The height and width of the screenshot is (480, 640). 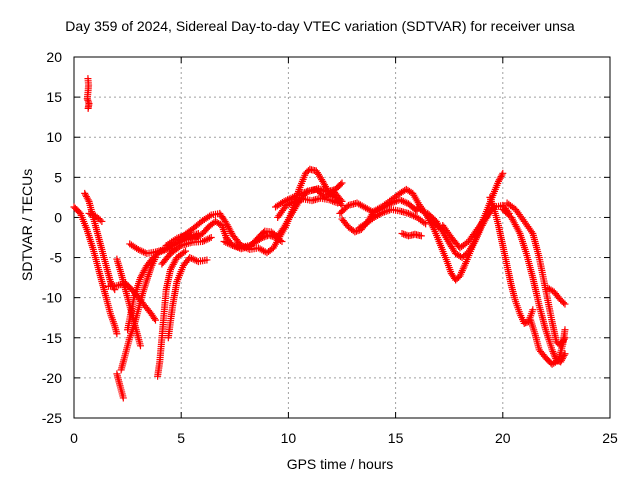 What do you see at coordinates (54, 57) in the screenshot?
I see `y-tick-label: 20` at bounding box center [54, 57].